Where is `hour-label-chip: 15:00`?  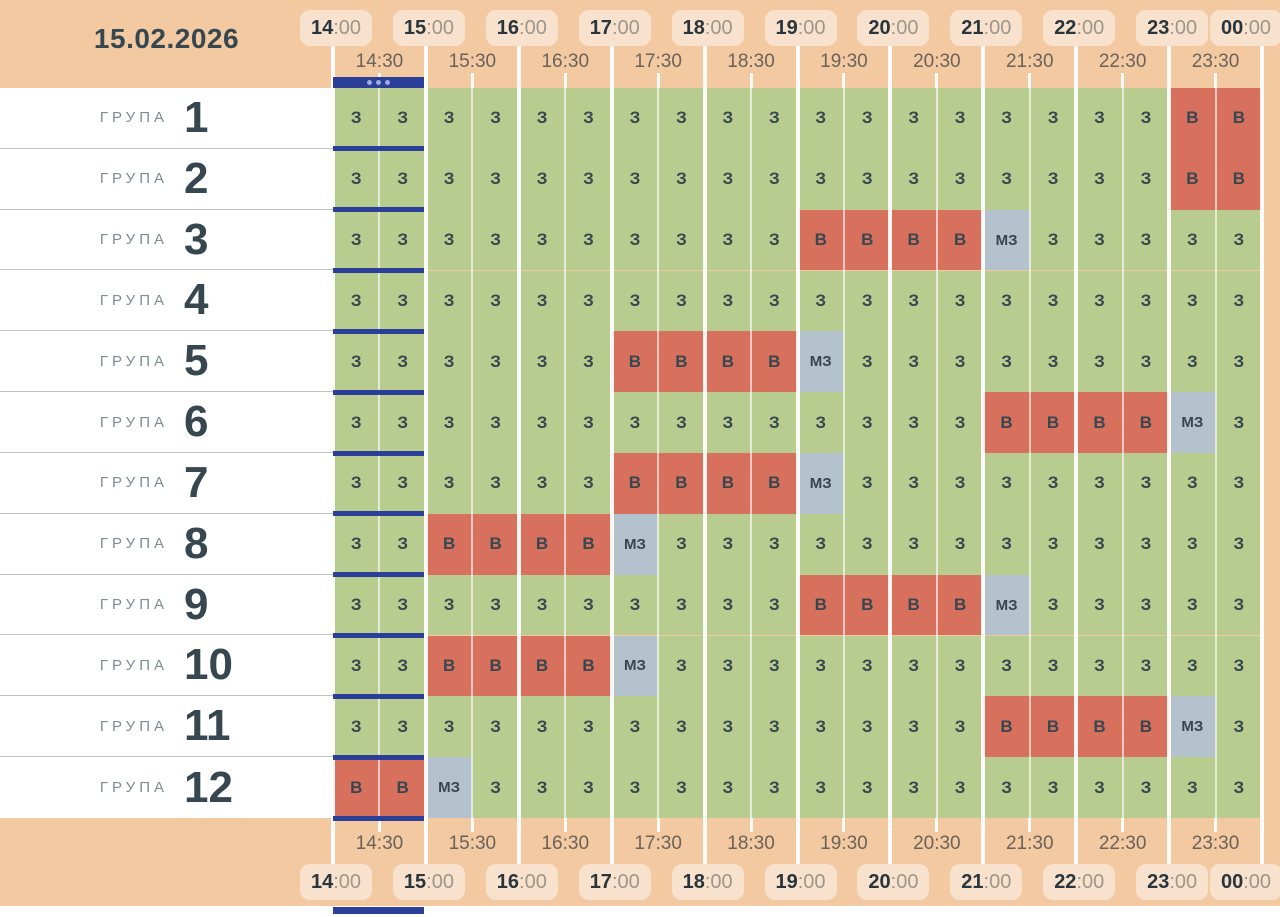
hour-label-chip: 15:00 is located at coordinates (428, 882).